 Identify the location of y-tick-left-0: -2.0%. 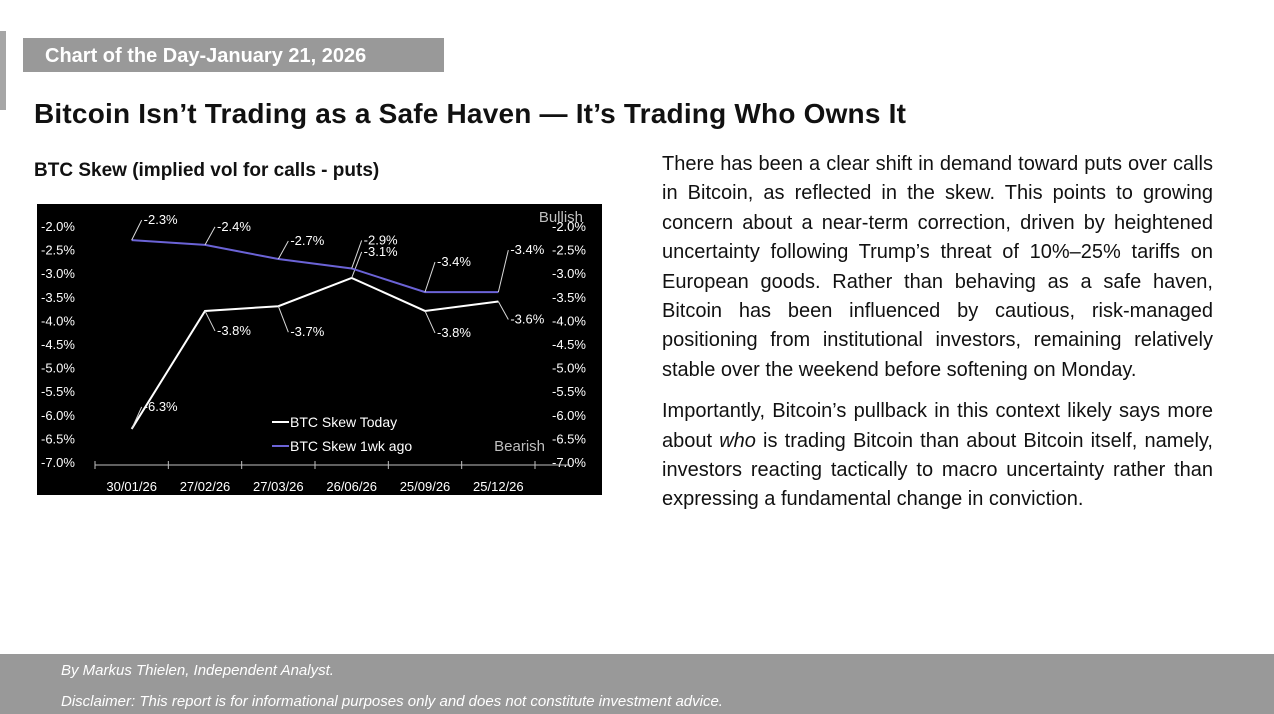
(58, 226).